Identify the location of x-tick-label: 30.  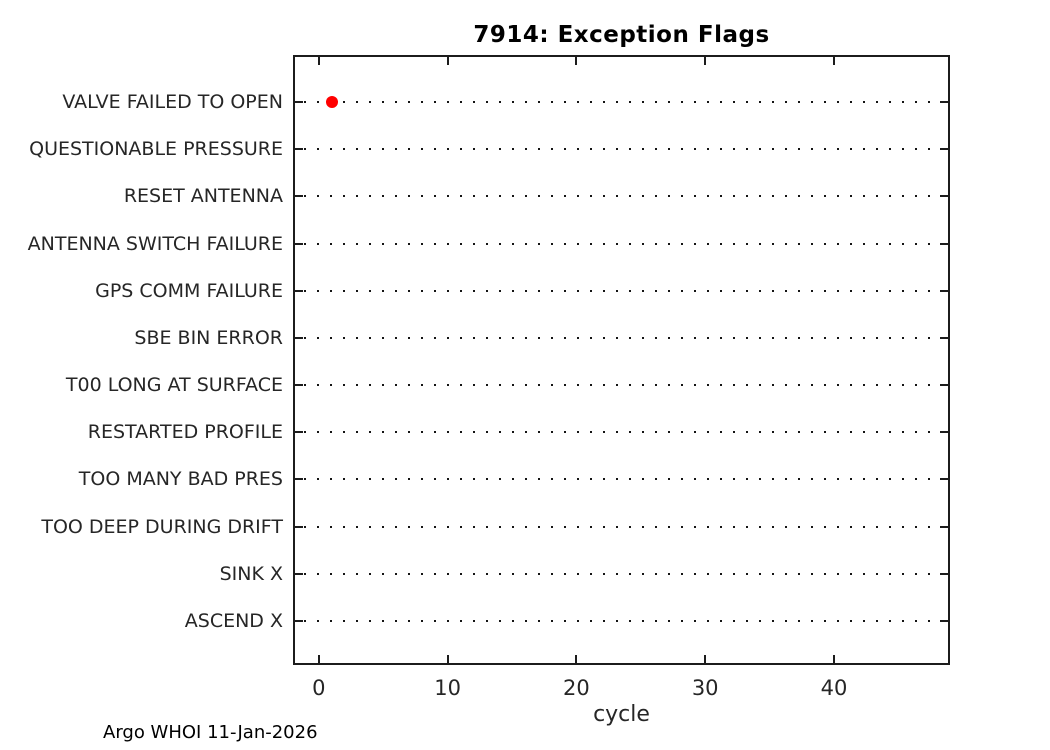
(705, 688).